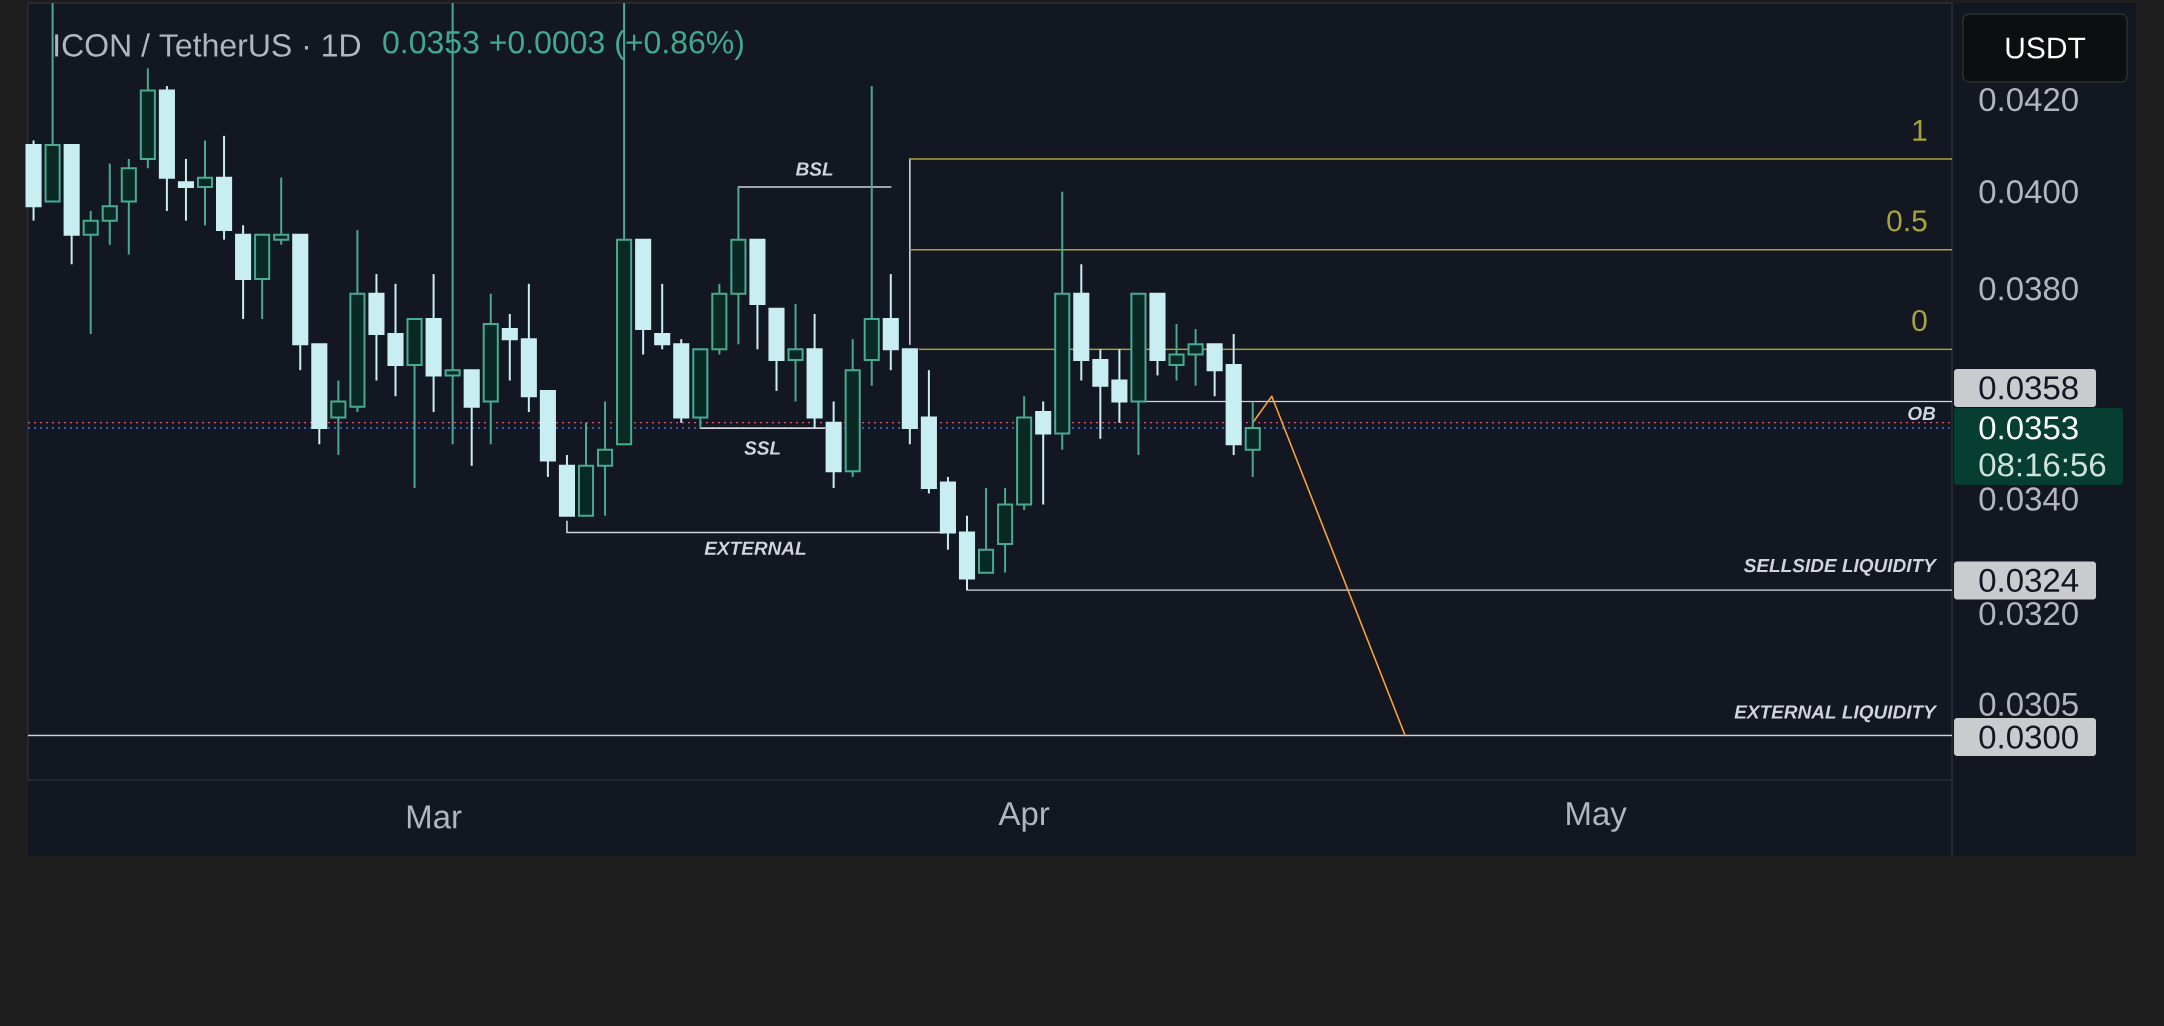 Image resolution: width=2164 pixels, height=1026 pixels. I want to click on series-label: SELLSIDE LIQUIDITY, so click(1840, 567).